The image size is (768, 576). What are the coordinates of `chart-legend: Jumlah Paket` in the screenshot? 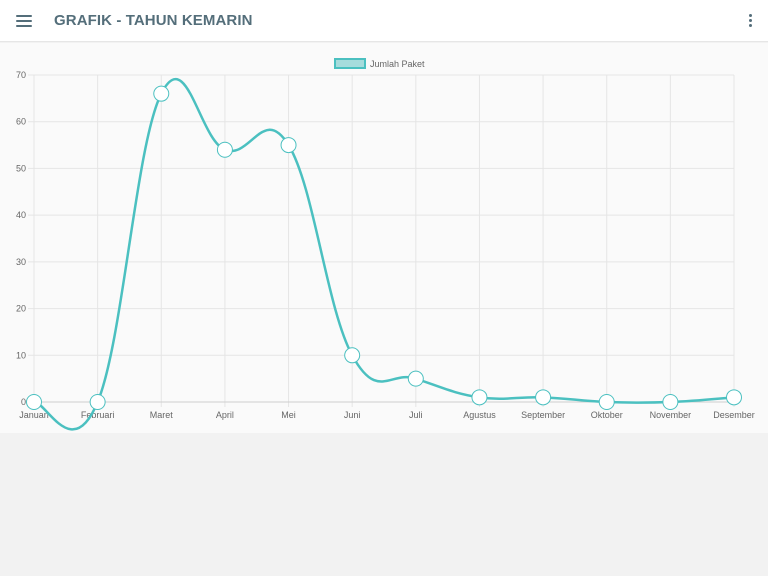 It's located at (379, 63).